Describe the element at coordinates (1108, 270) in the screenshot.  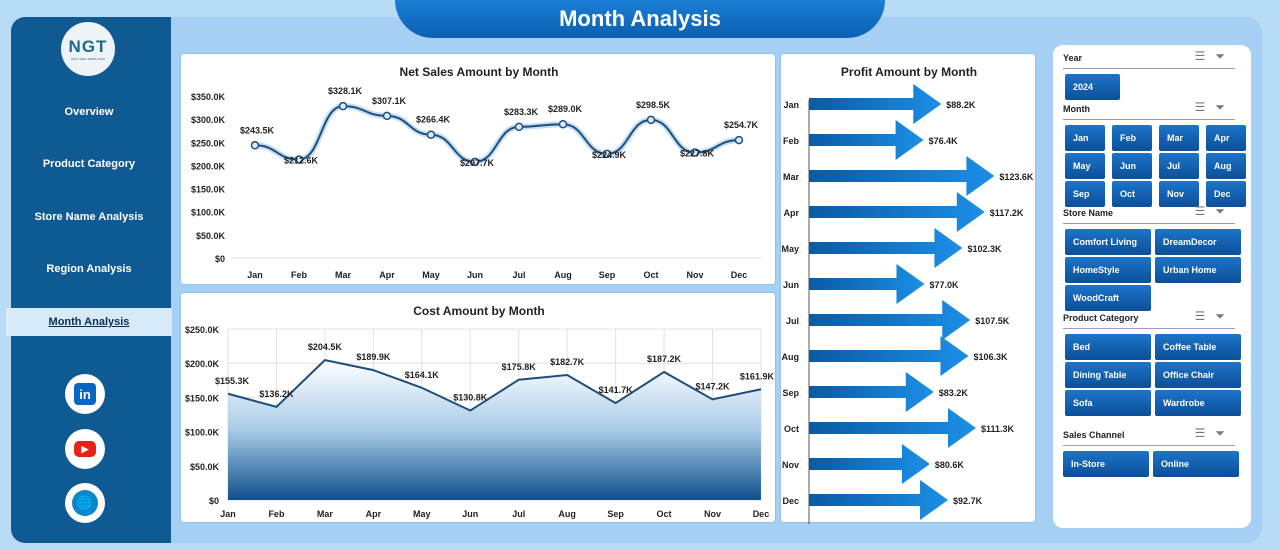
I see `store-slicer-item: HomeStyle` at that location.